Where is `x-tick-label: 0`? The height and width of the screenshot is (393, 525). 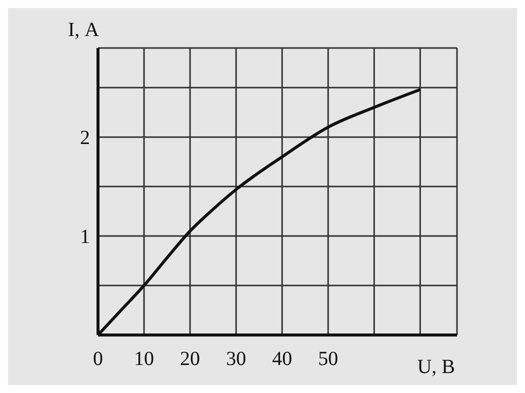
x-tick-label: 0 is located at coordinates (98, 359).